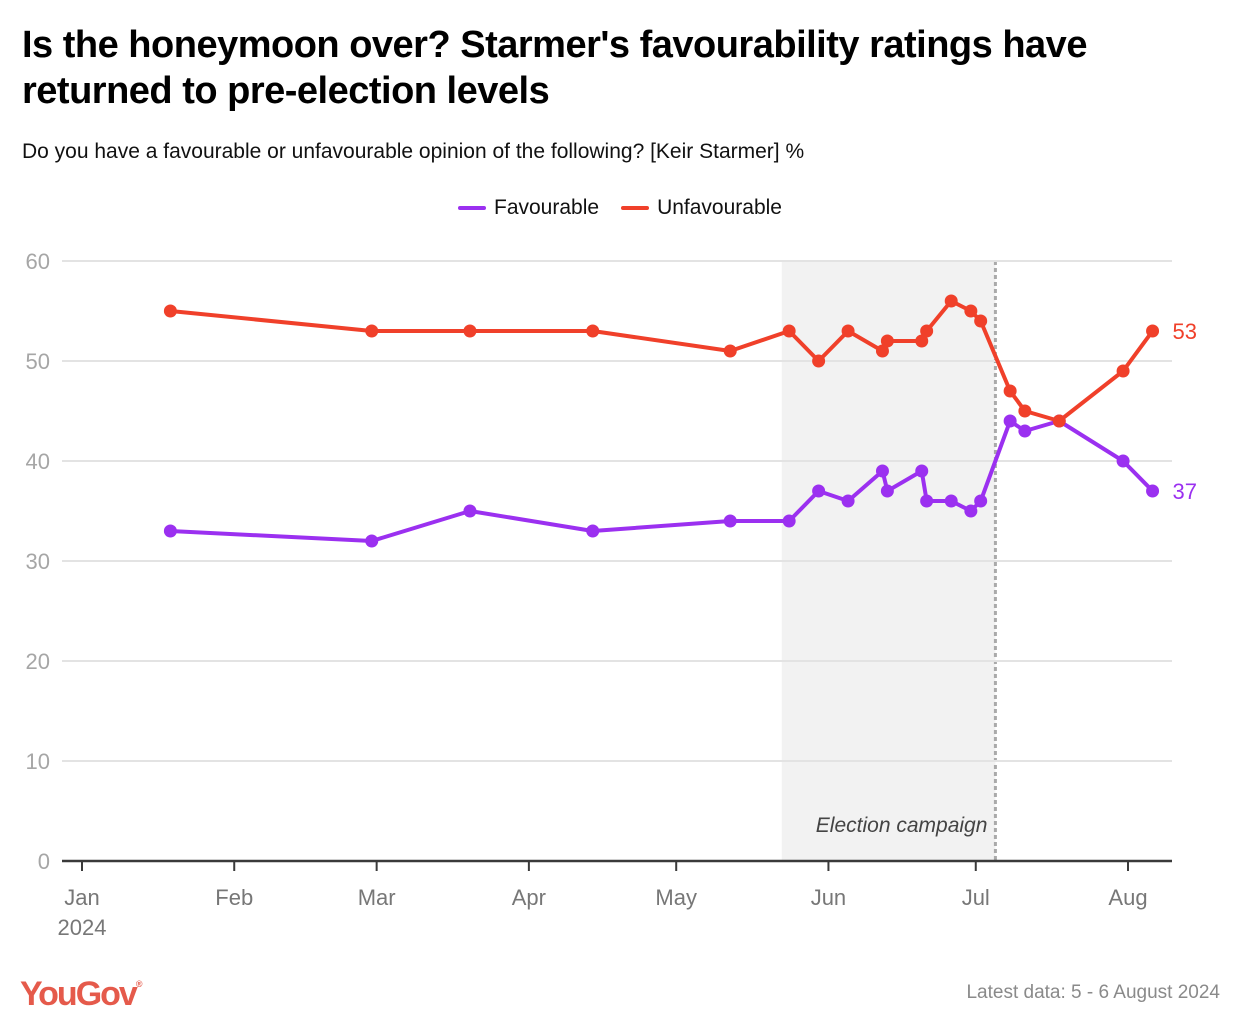  What do you see at coordinates (44, 861) in the screenshot?
I see `y-tick-label: 0` at bounding box center [44, 861].